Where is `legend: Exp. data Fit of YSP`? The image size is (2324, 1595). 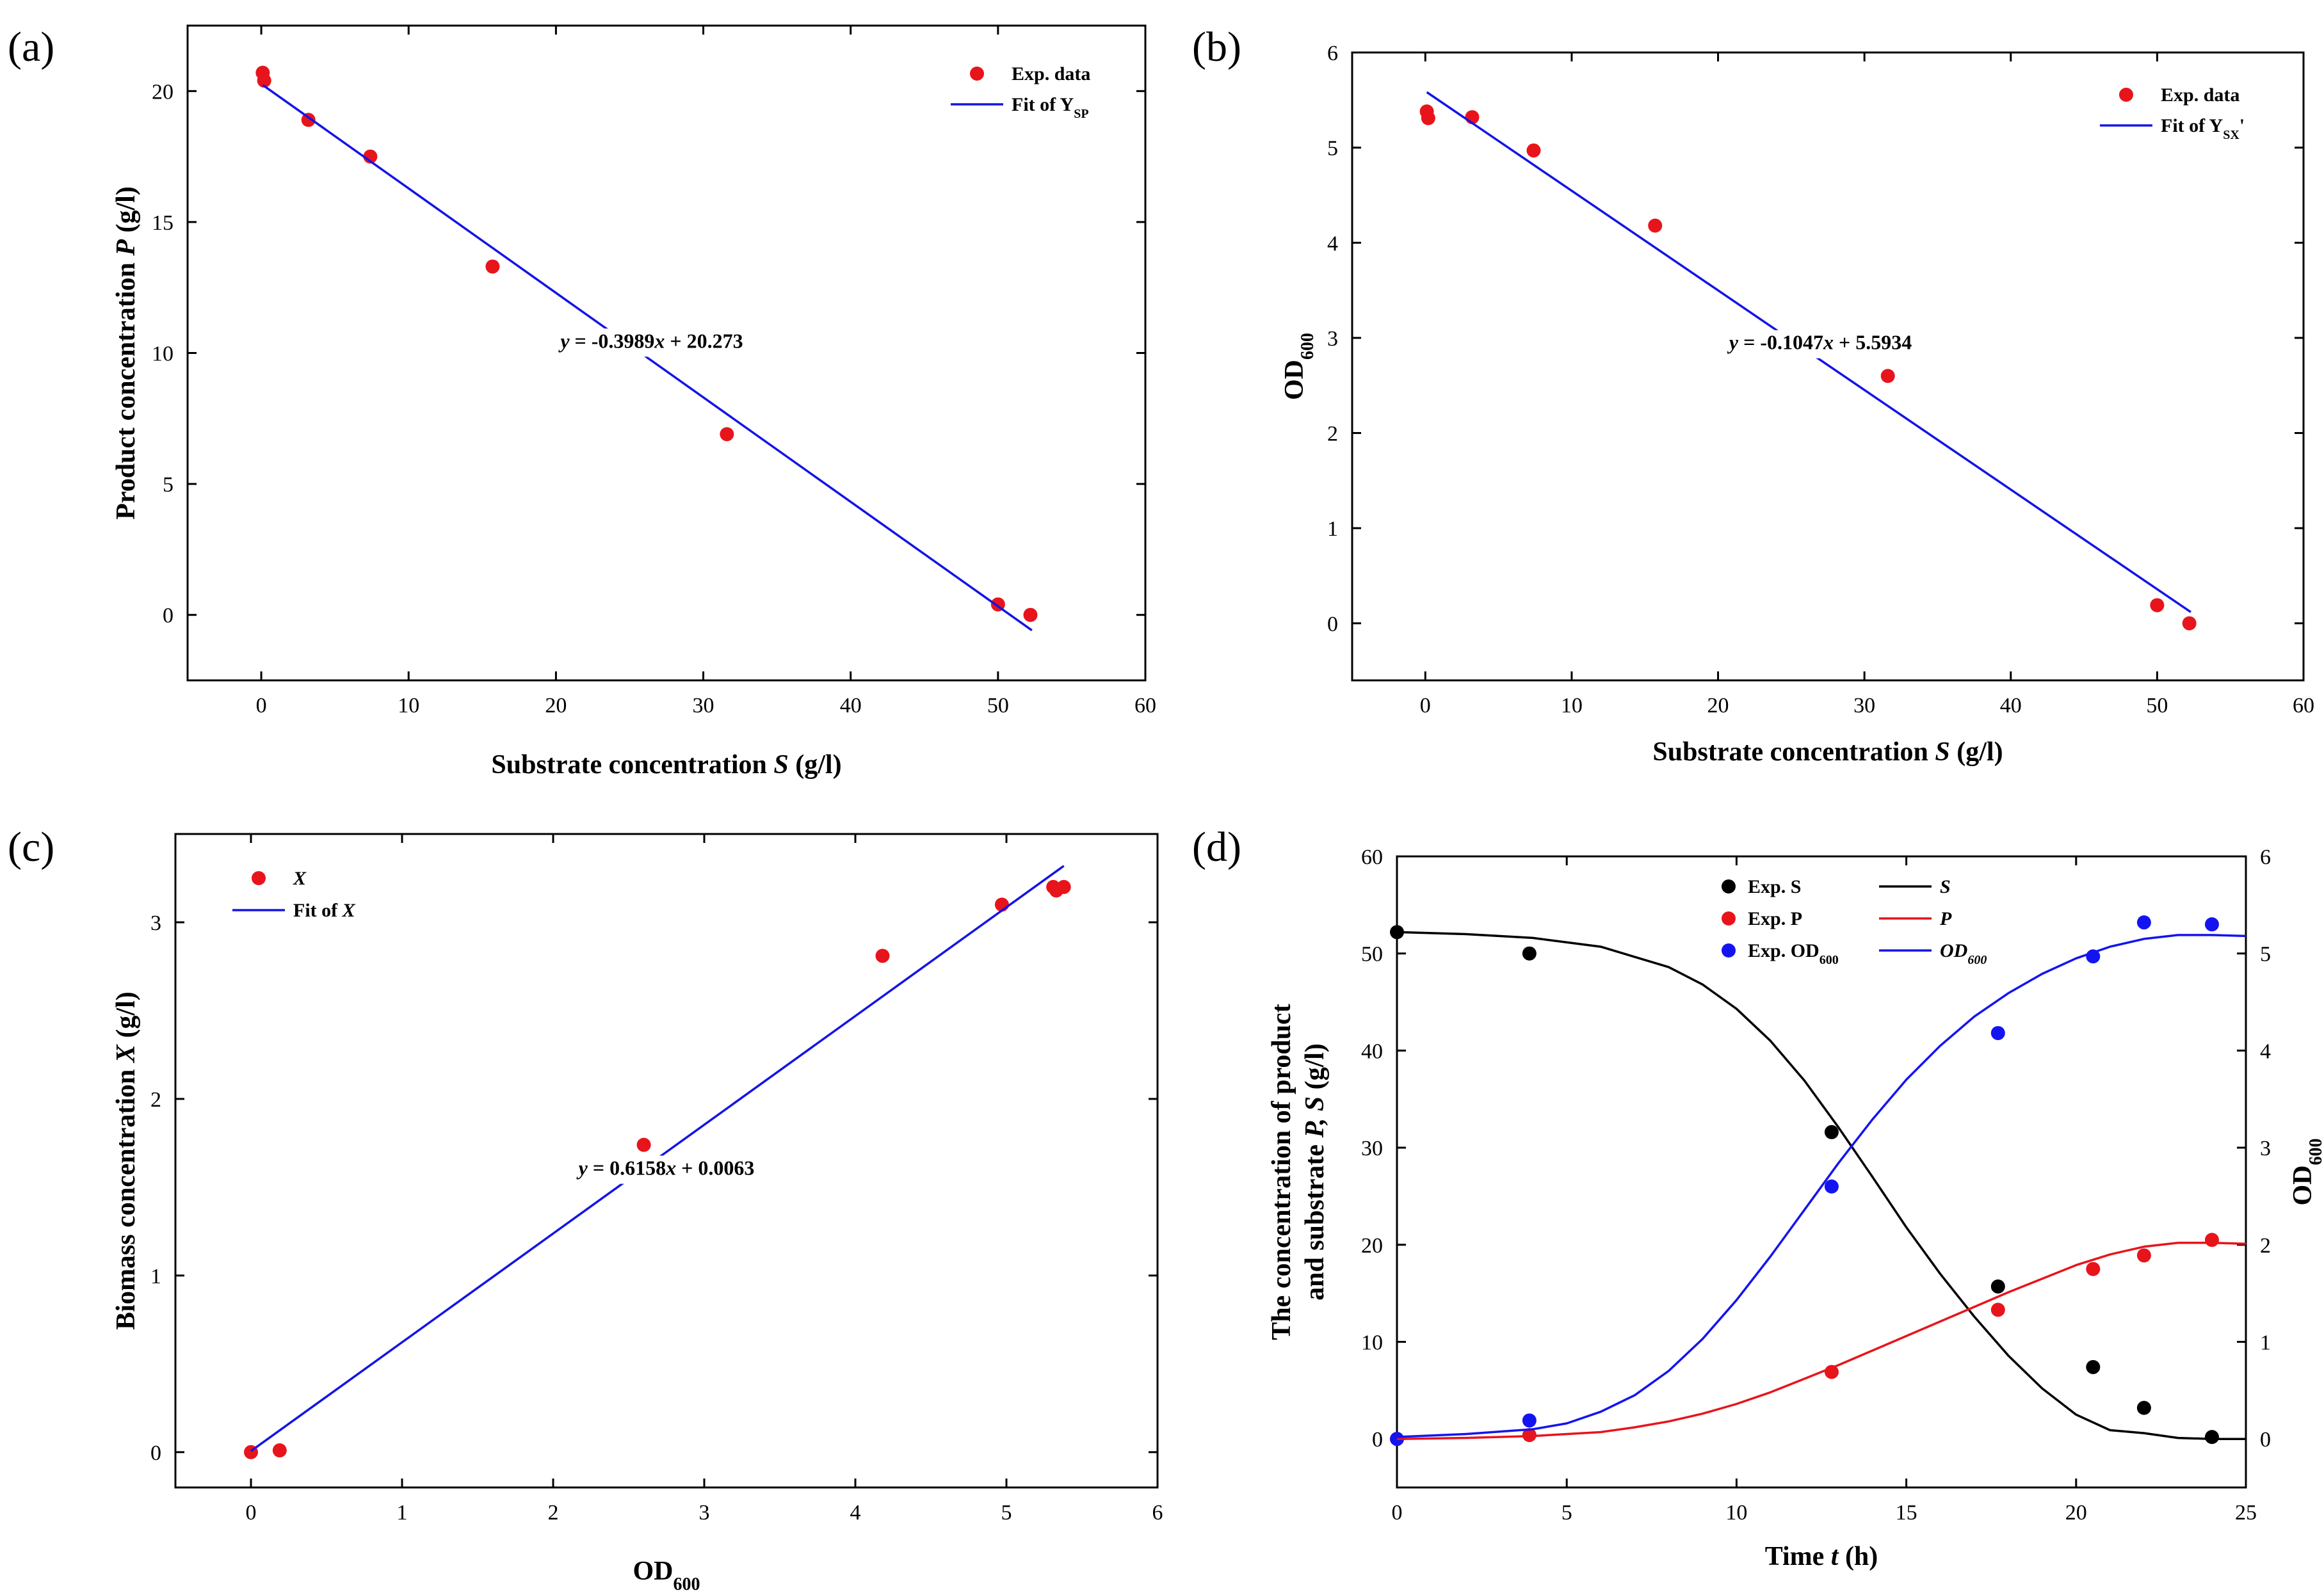
legend: Exp. data Fit of YSP is located at coordinates (1020, 92).